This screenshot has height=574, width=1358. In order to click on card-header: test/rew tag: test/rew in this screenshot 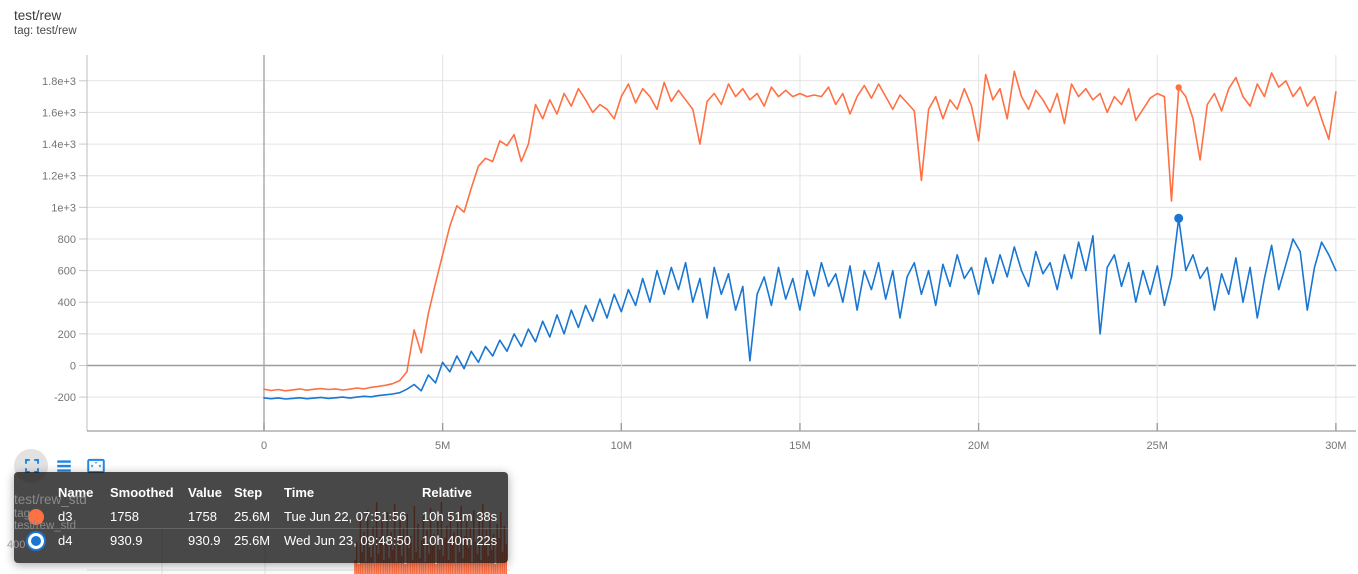, I will do `click(45, 23)`.